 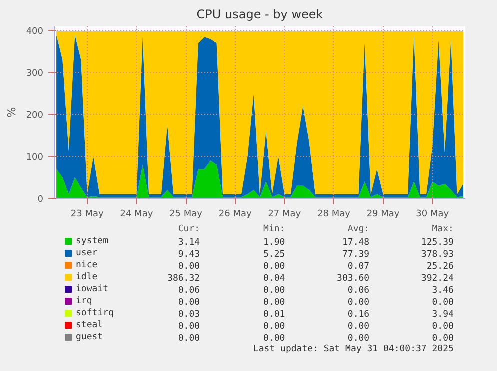 I want to click on legend-label: irq, so click(x=84, y=301).